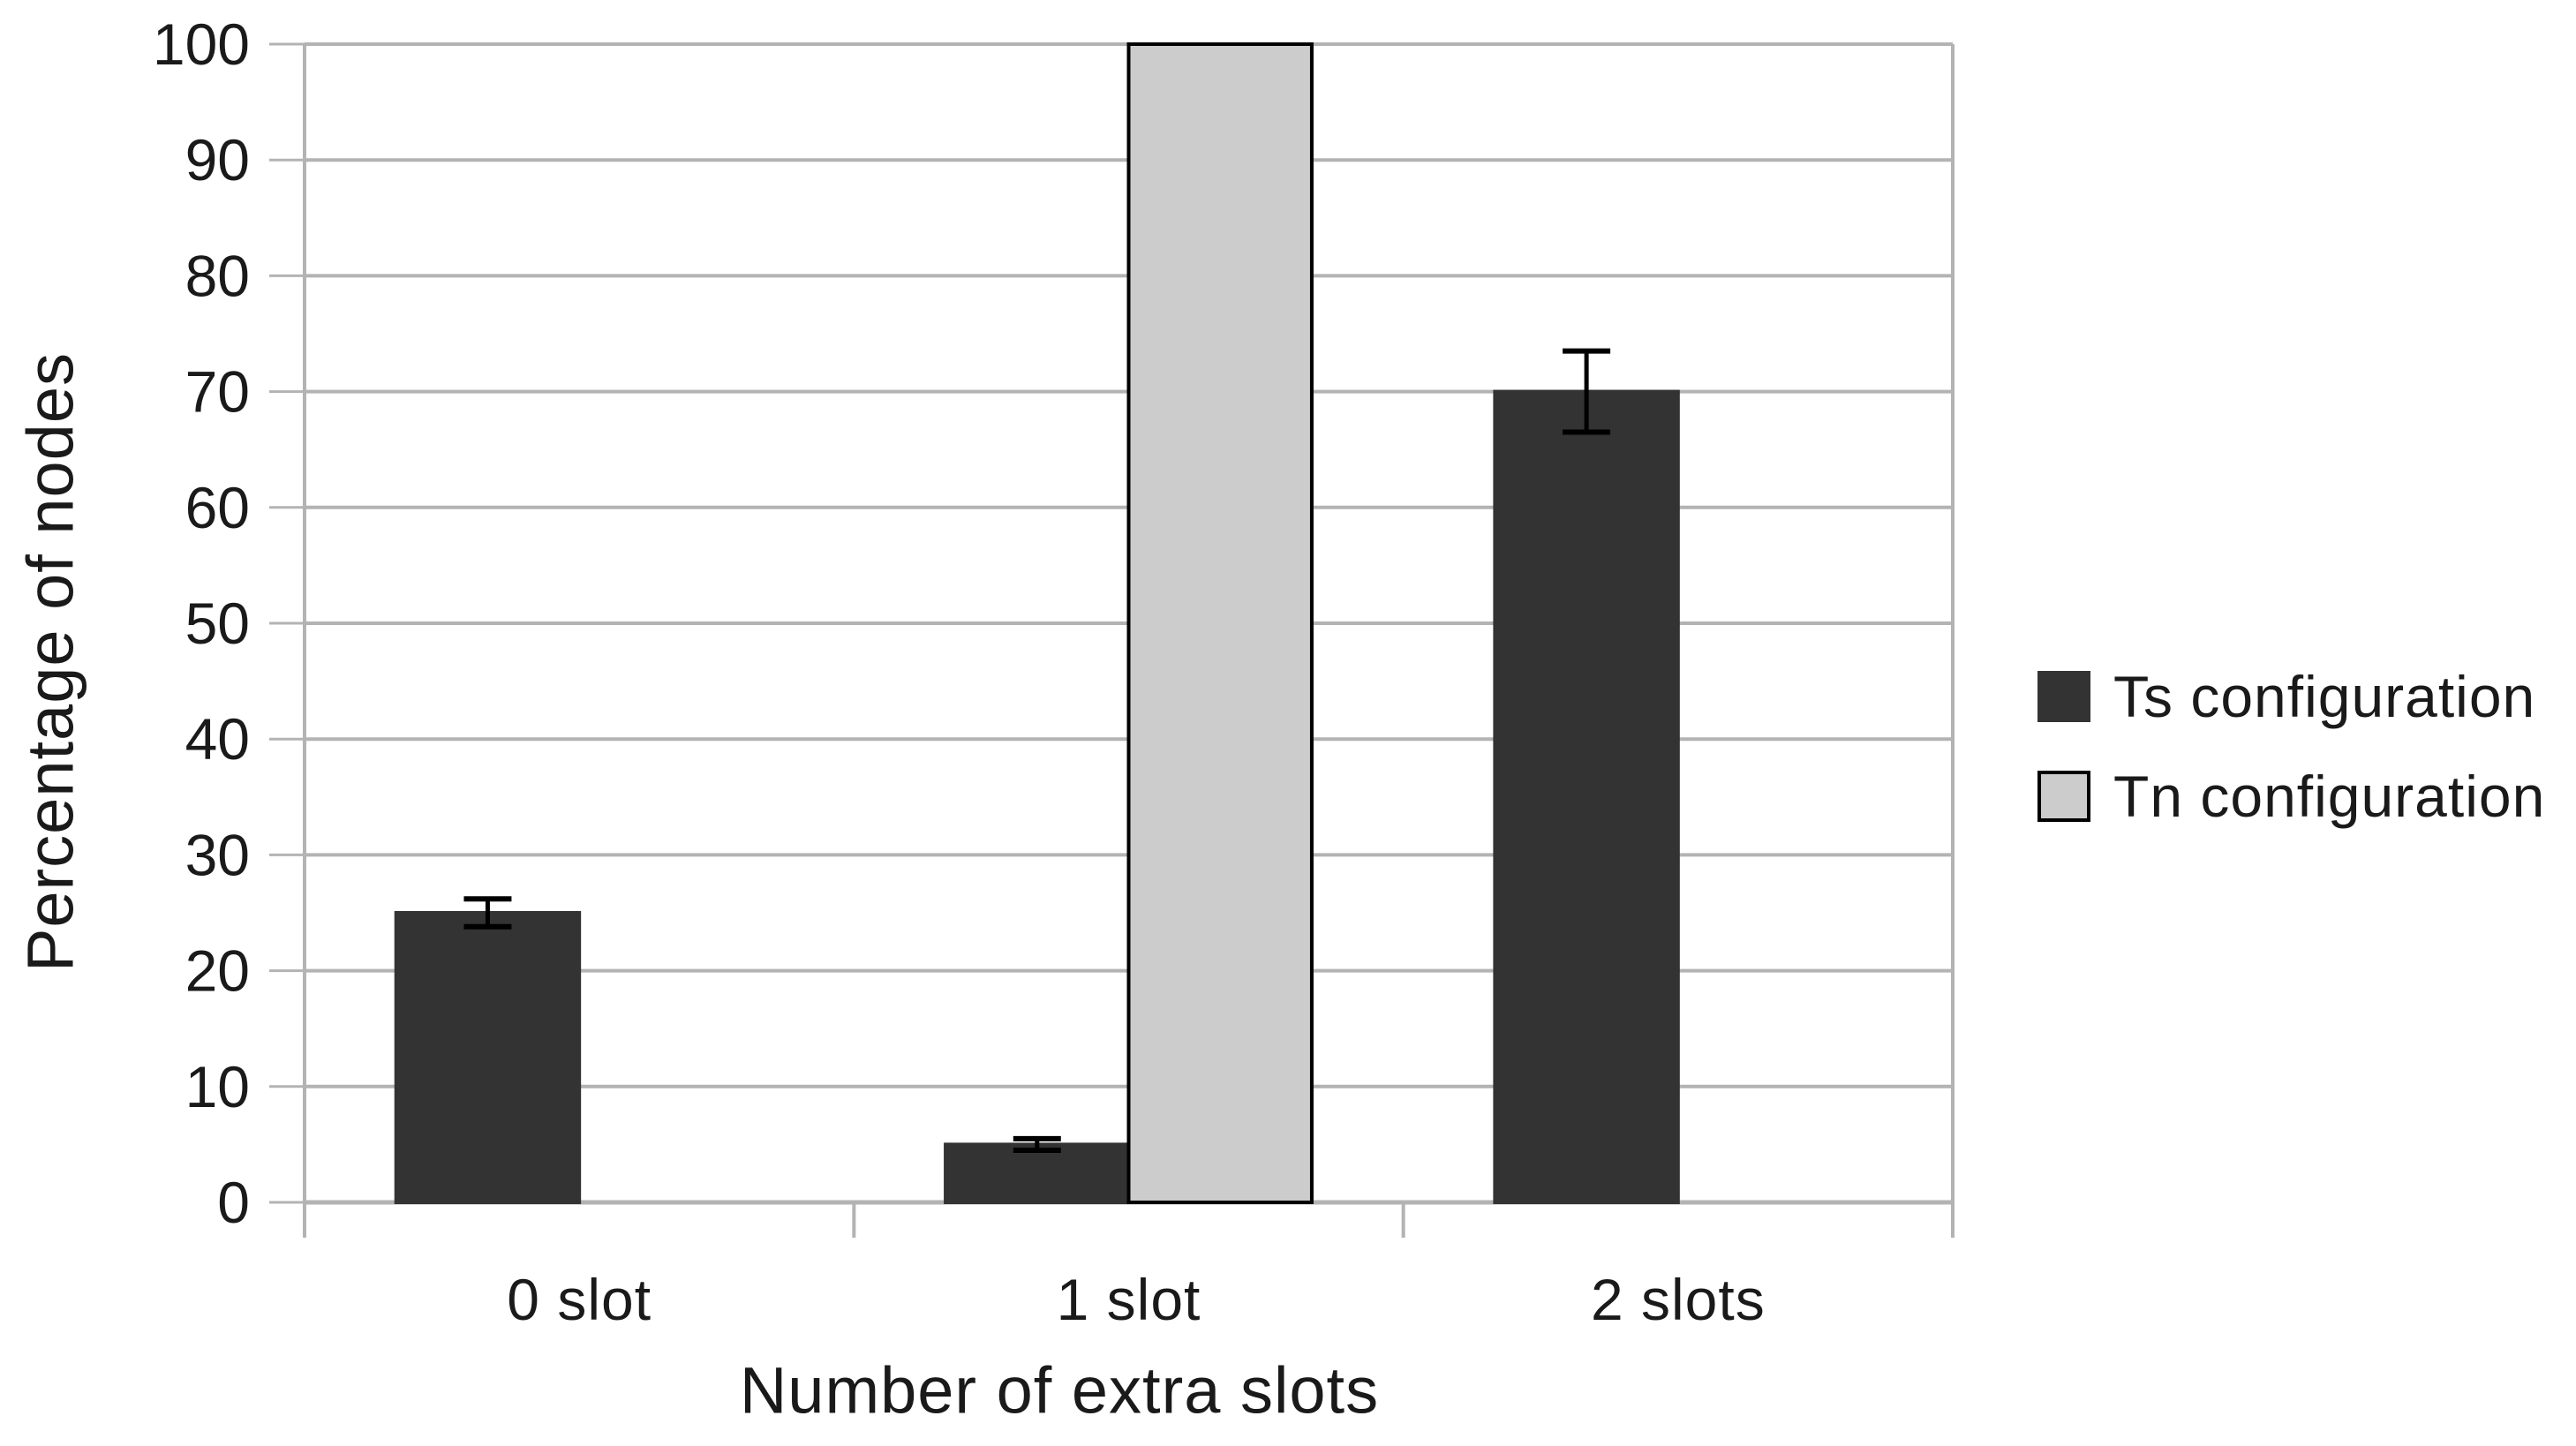  I want to click on bar-ts-0-slot, so click(488, 1057).